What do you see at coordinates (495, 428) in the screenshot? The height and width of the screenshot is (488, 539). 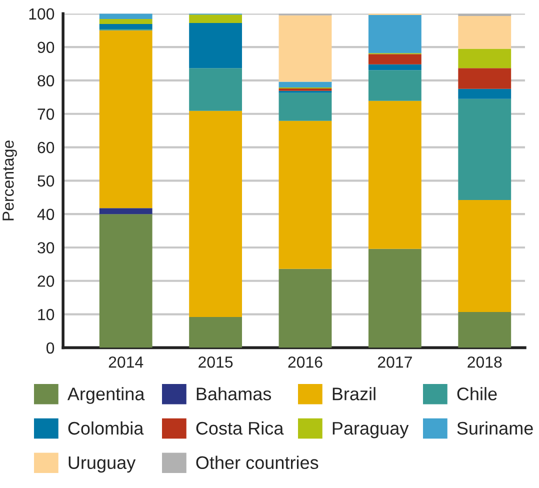 I see `legend-label: Suriname` at bounding box center [495, 428].